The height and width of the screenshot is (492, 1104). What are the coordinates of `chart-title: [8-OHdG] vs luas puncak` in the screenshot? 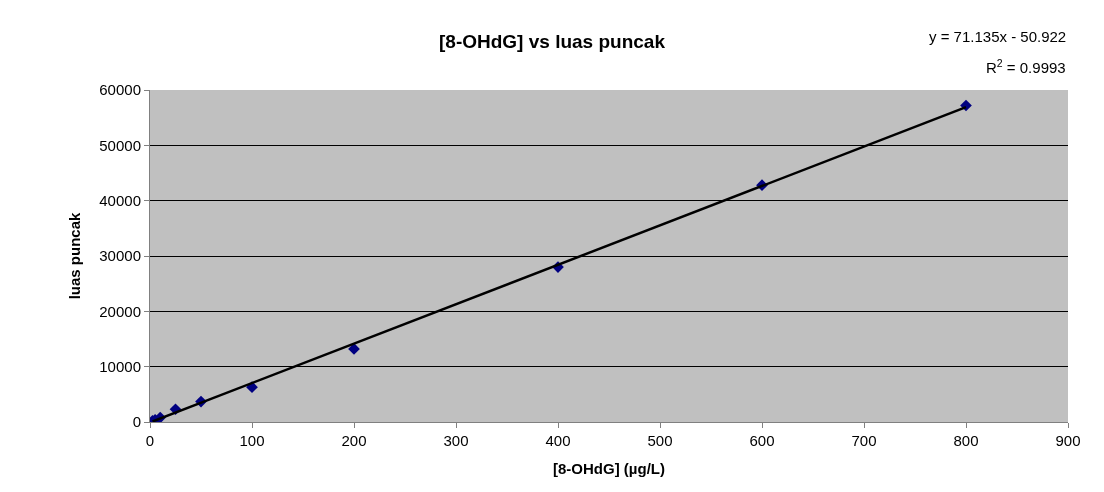 It's located at (552, 41).